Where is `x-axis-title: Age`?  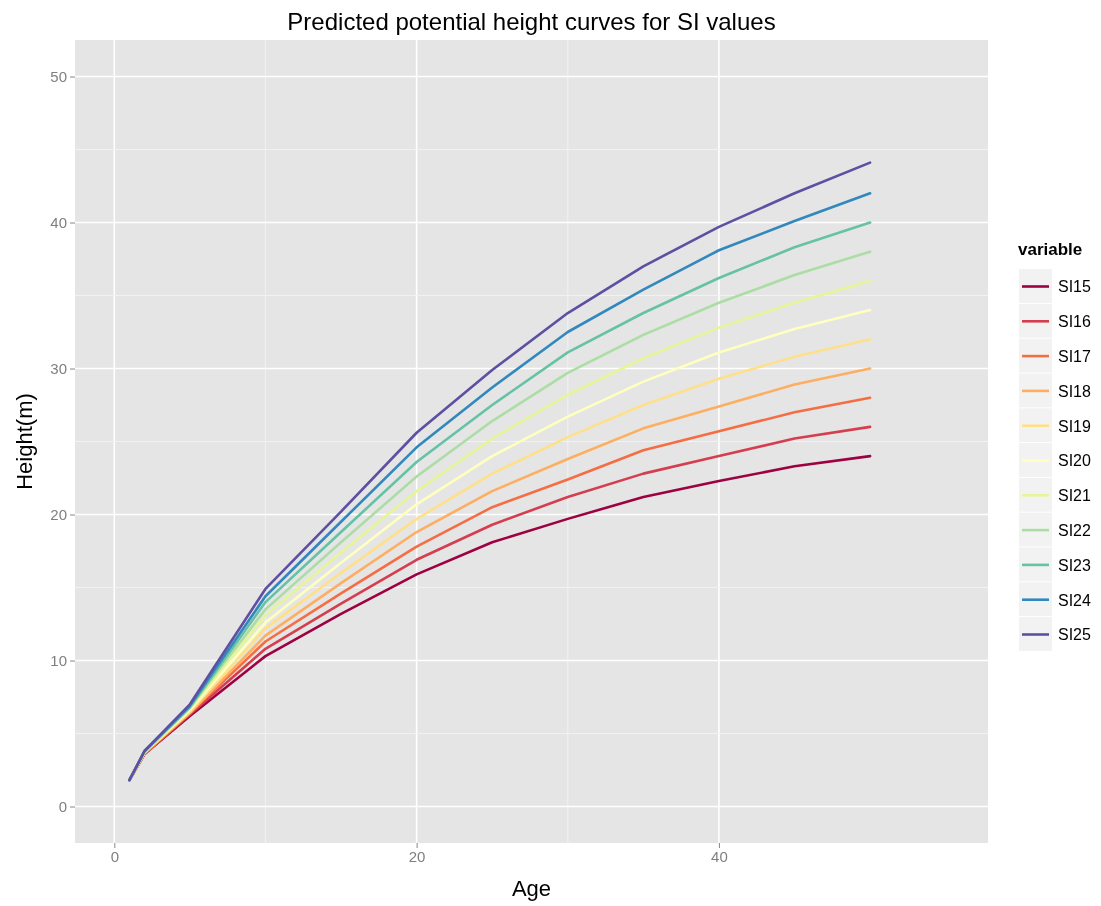 x-axis-title: Age is located at coordinates (531, 888).